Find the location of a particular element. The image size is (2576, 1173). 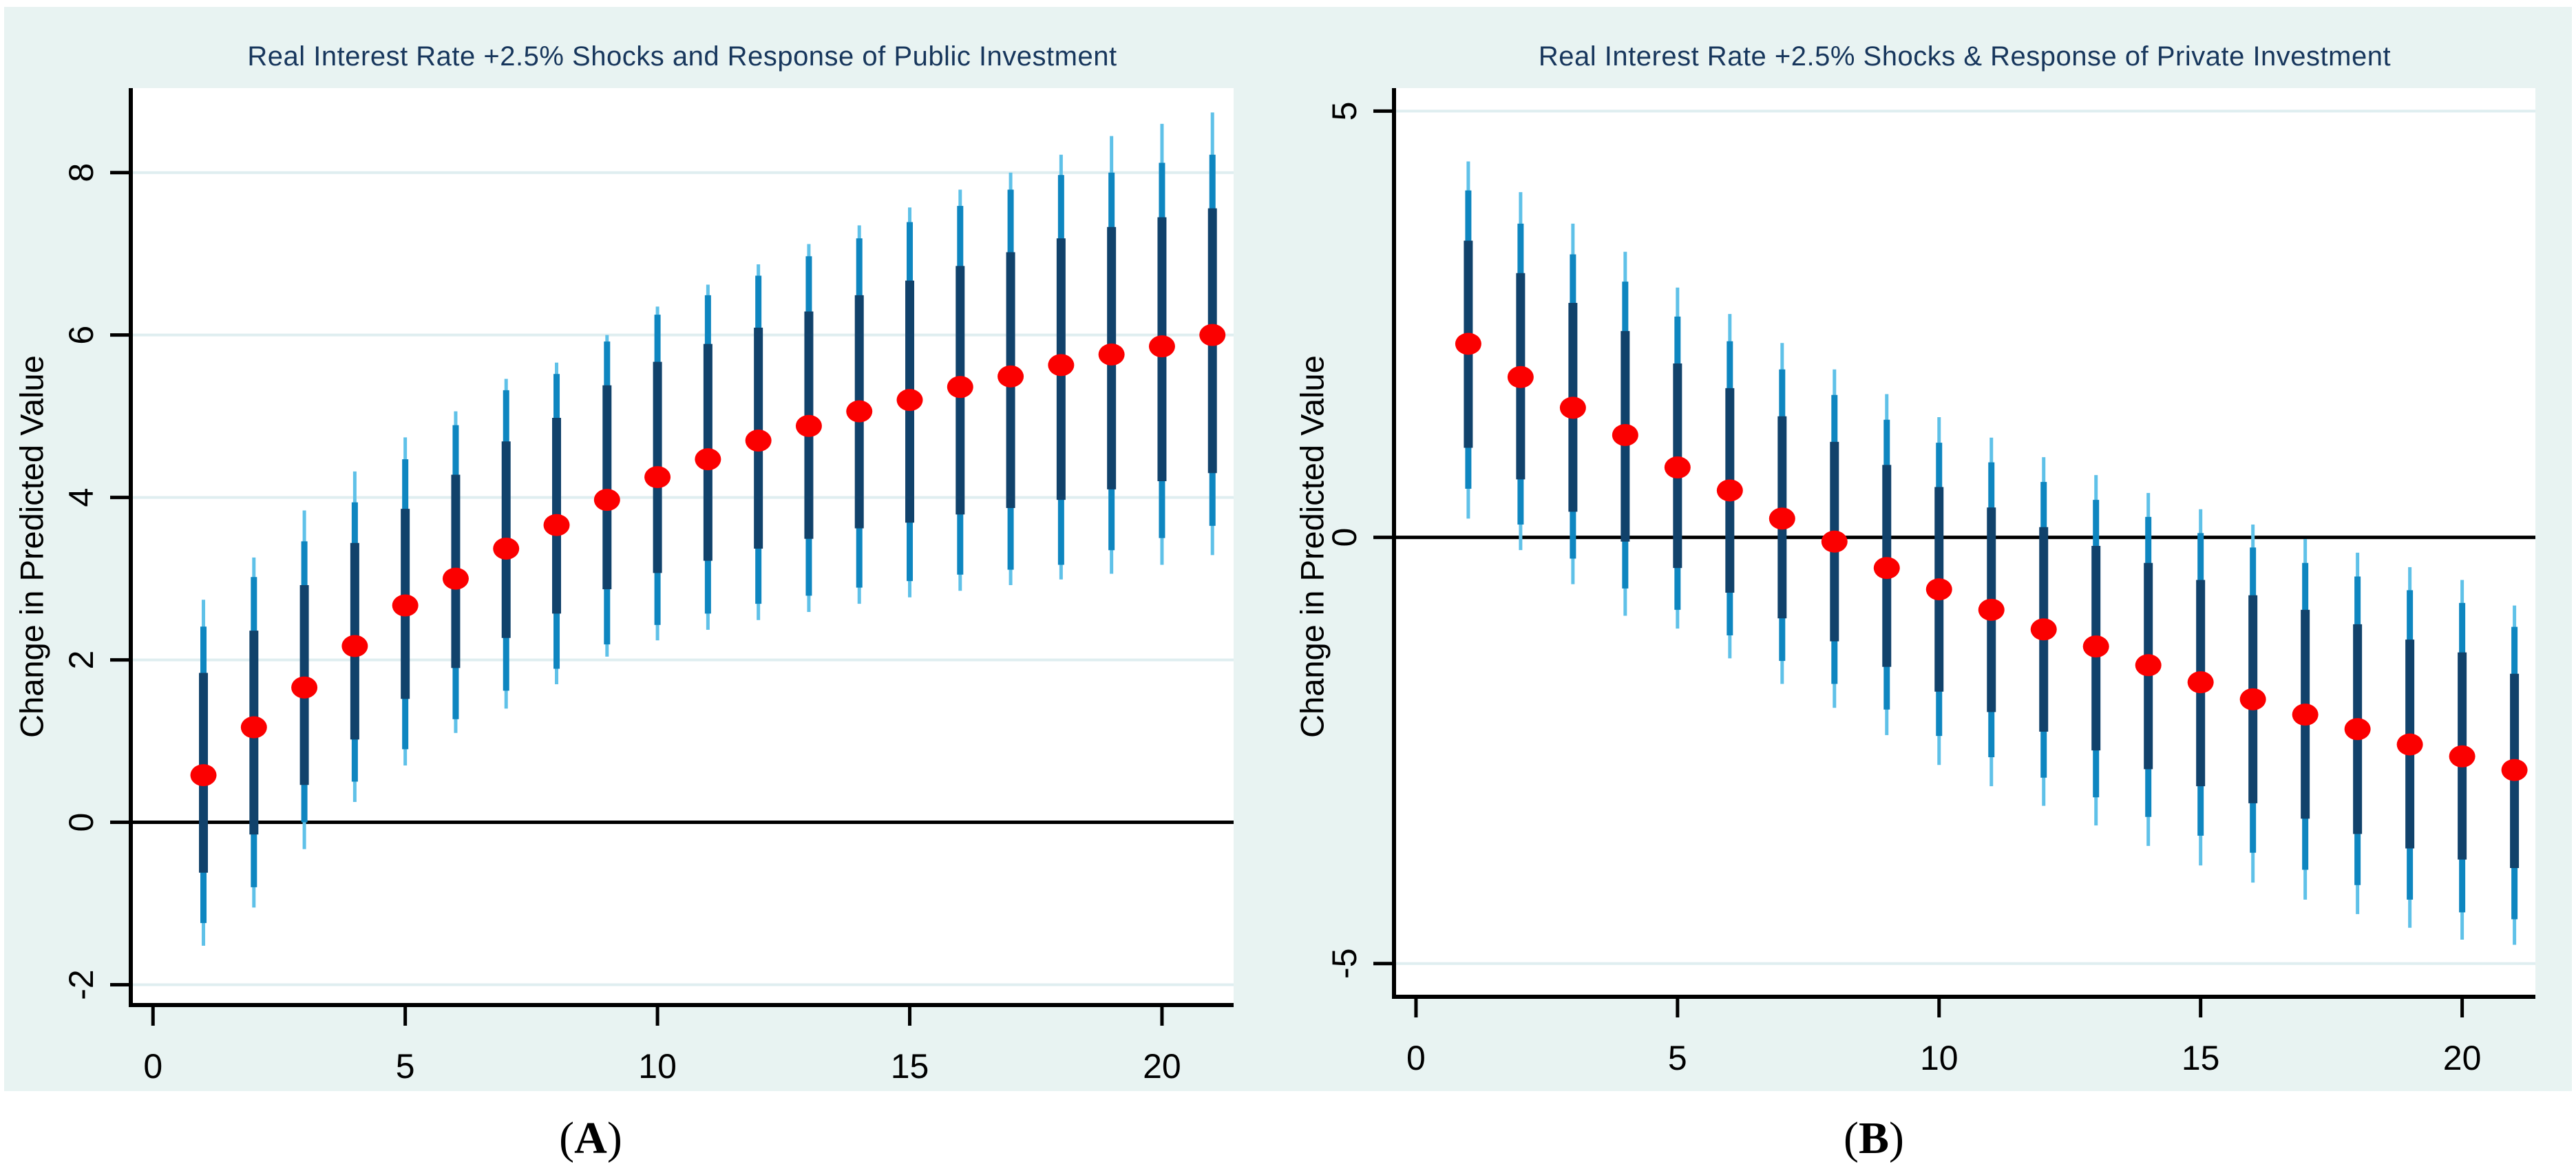

panel-b-x-tick-label: 15 is located at coordinates (2201, 1058).